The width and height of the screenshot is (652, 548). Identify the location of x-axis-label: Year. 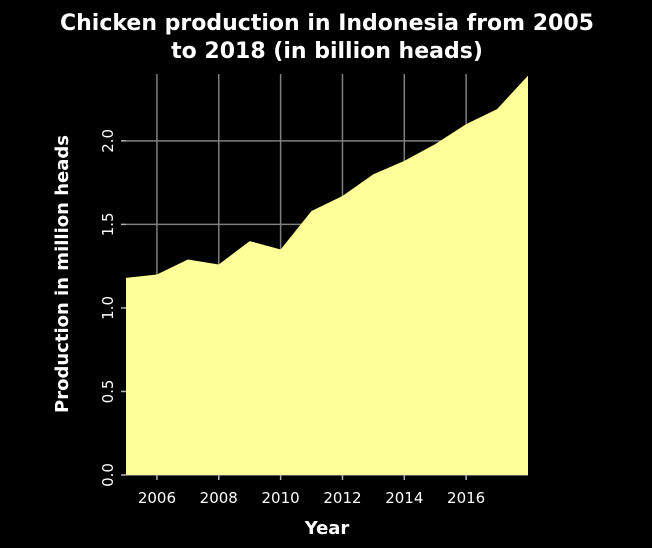
(327, 528).